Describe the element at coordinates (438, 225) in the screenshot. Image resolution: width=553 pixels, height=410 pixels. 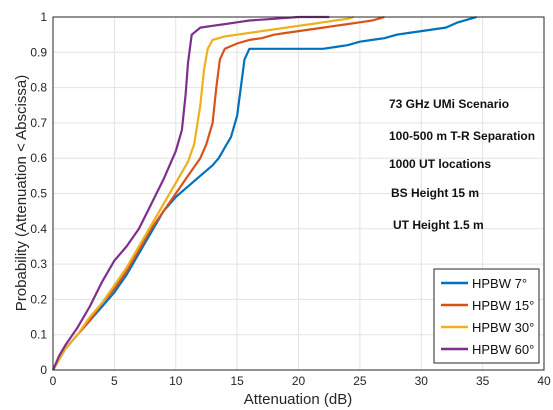
I see `annotation-ut-height: UT Height 1.5 m` at that location.